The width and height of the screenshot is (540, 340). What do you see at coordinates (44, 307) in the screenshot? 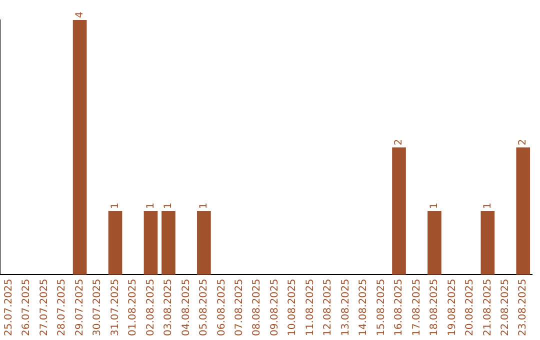
I see `x-tick-label: 27.07.2025` at bounding box center [44, 307].